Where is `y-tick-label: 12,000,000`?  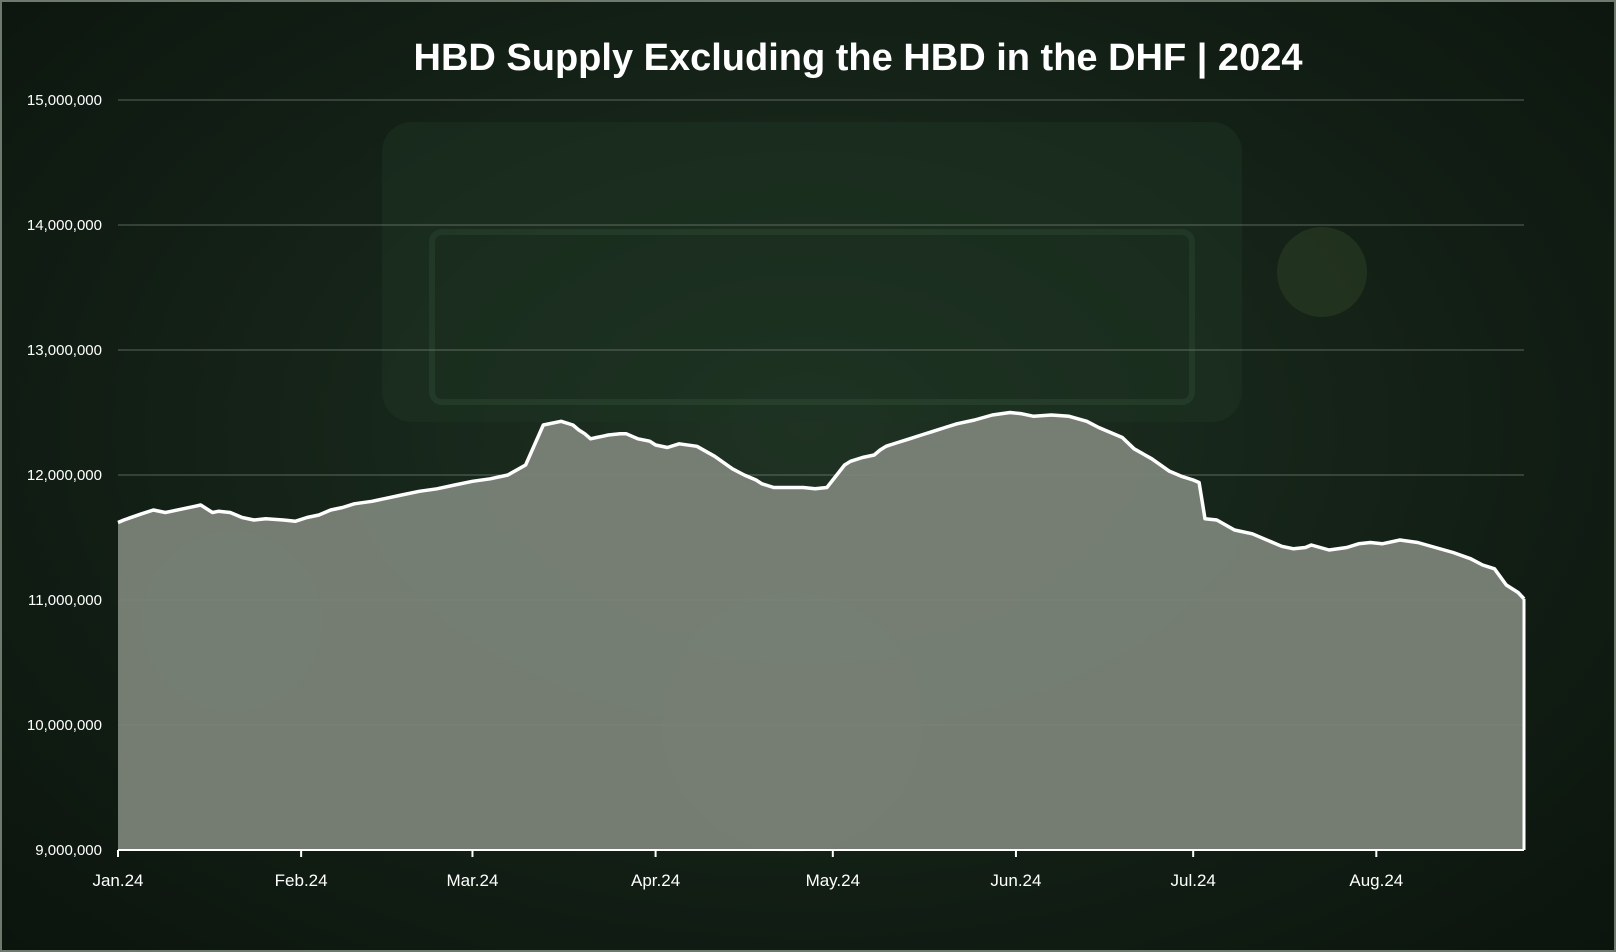 y-tick-label: 12,000,000 is located at coordinates (64, 475).